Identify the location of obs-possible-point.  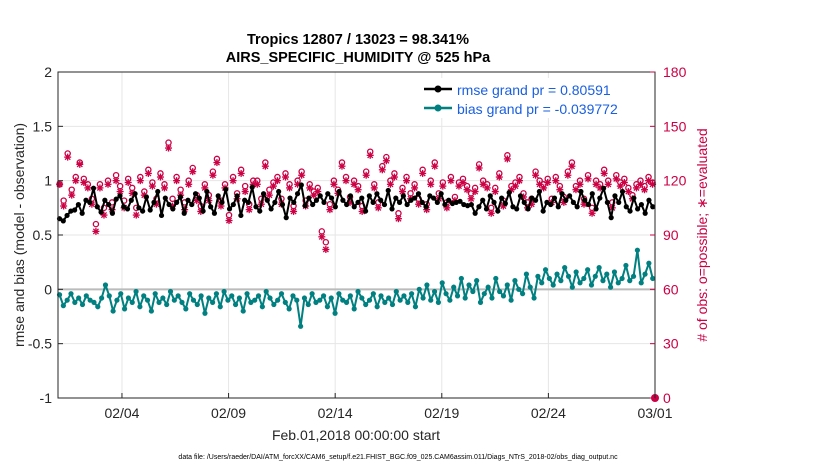
(172, 199).